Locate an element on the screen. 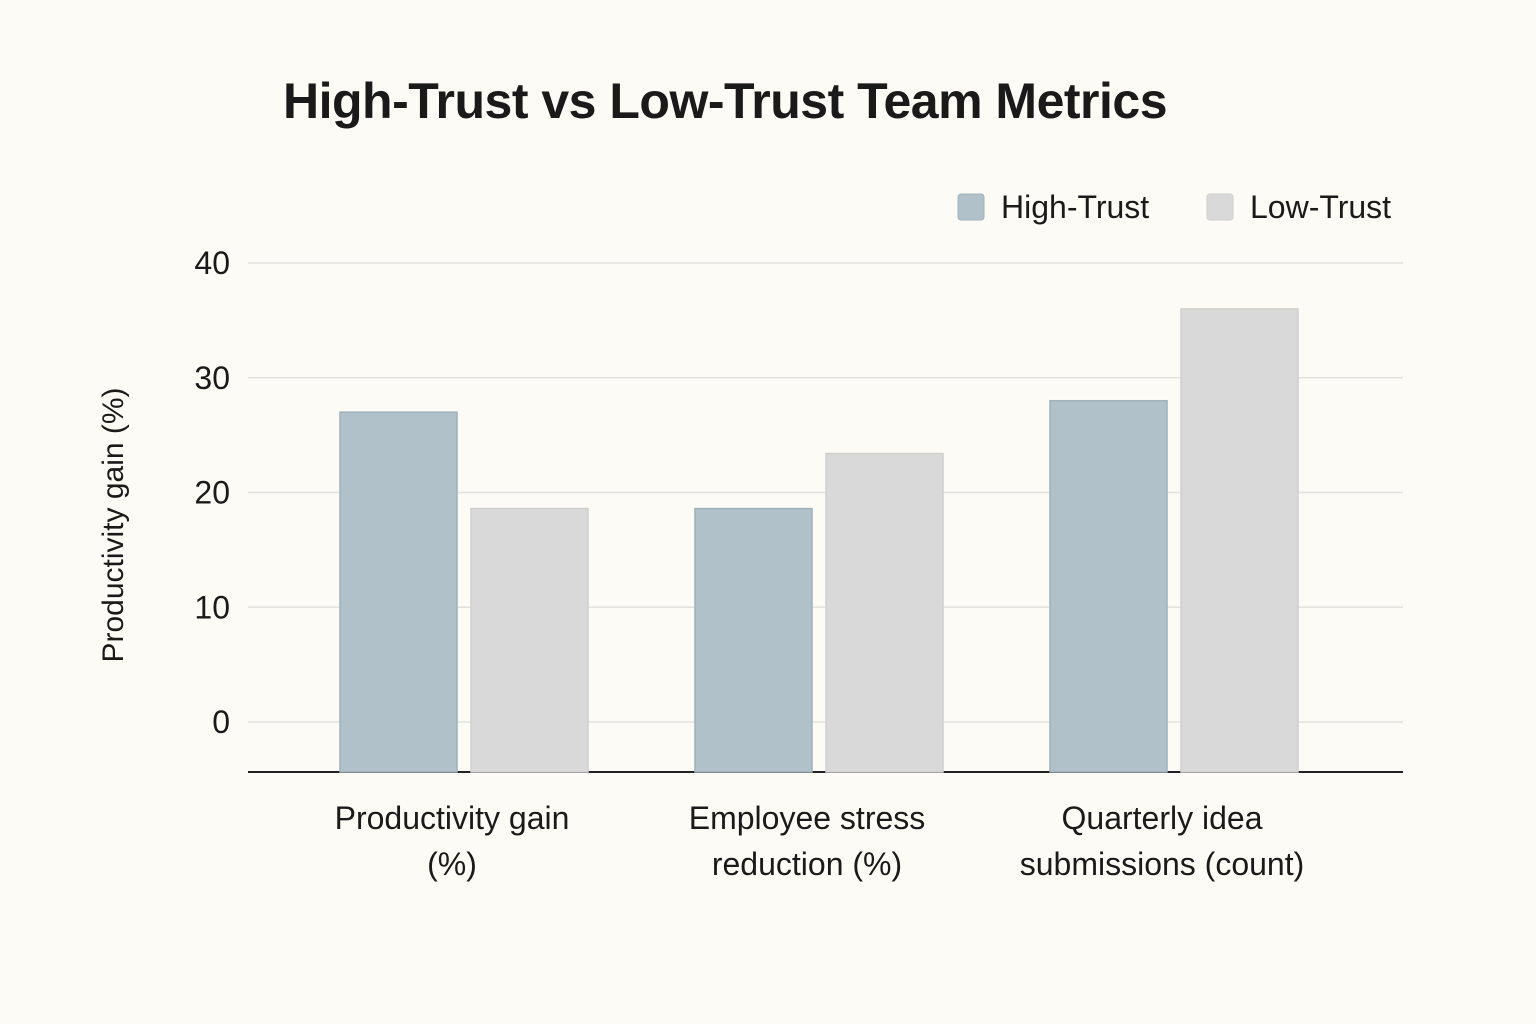  x-tick-label: (%) is located at coordinates (452, 864).